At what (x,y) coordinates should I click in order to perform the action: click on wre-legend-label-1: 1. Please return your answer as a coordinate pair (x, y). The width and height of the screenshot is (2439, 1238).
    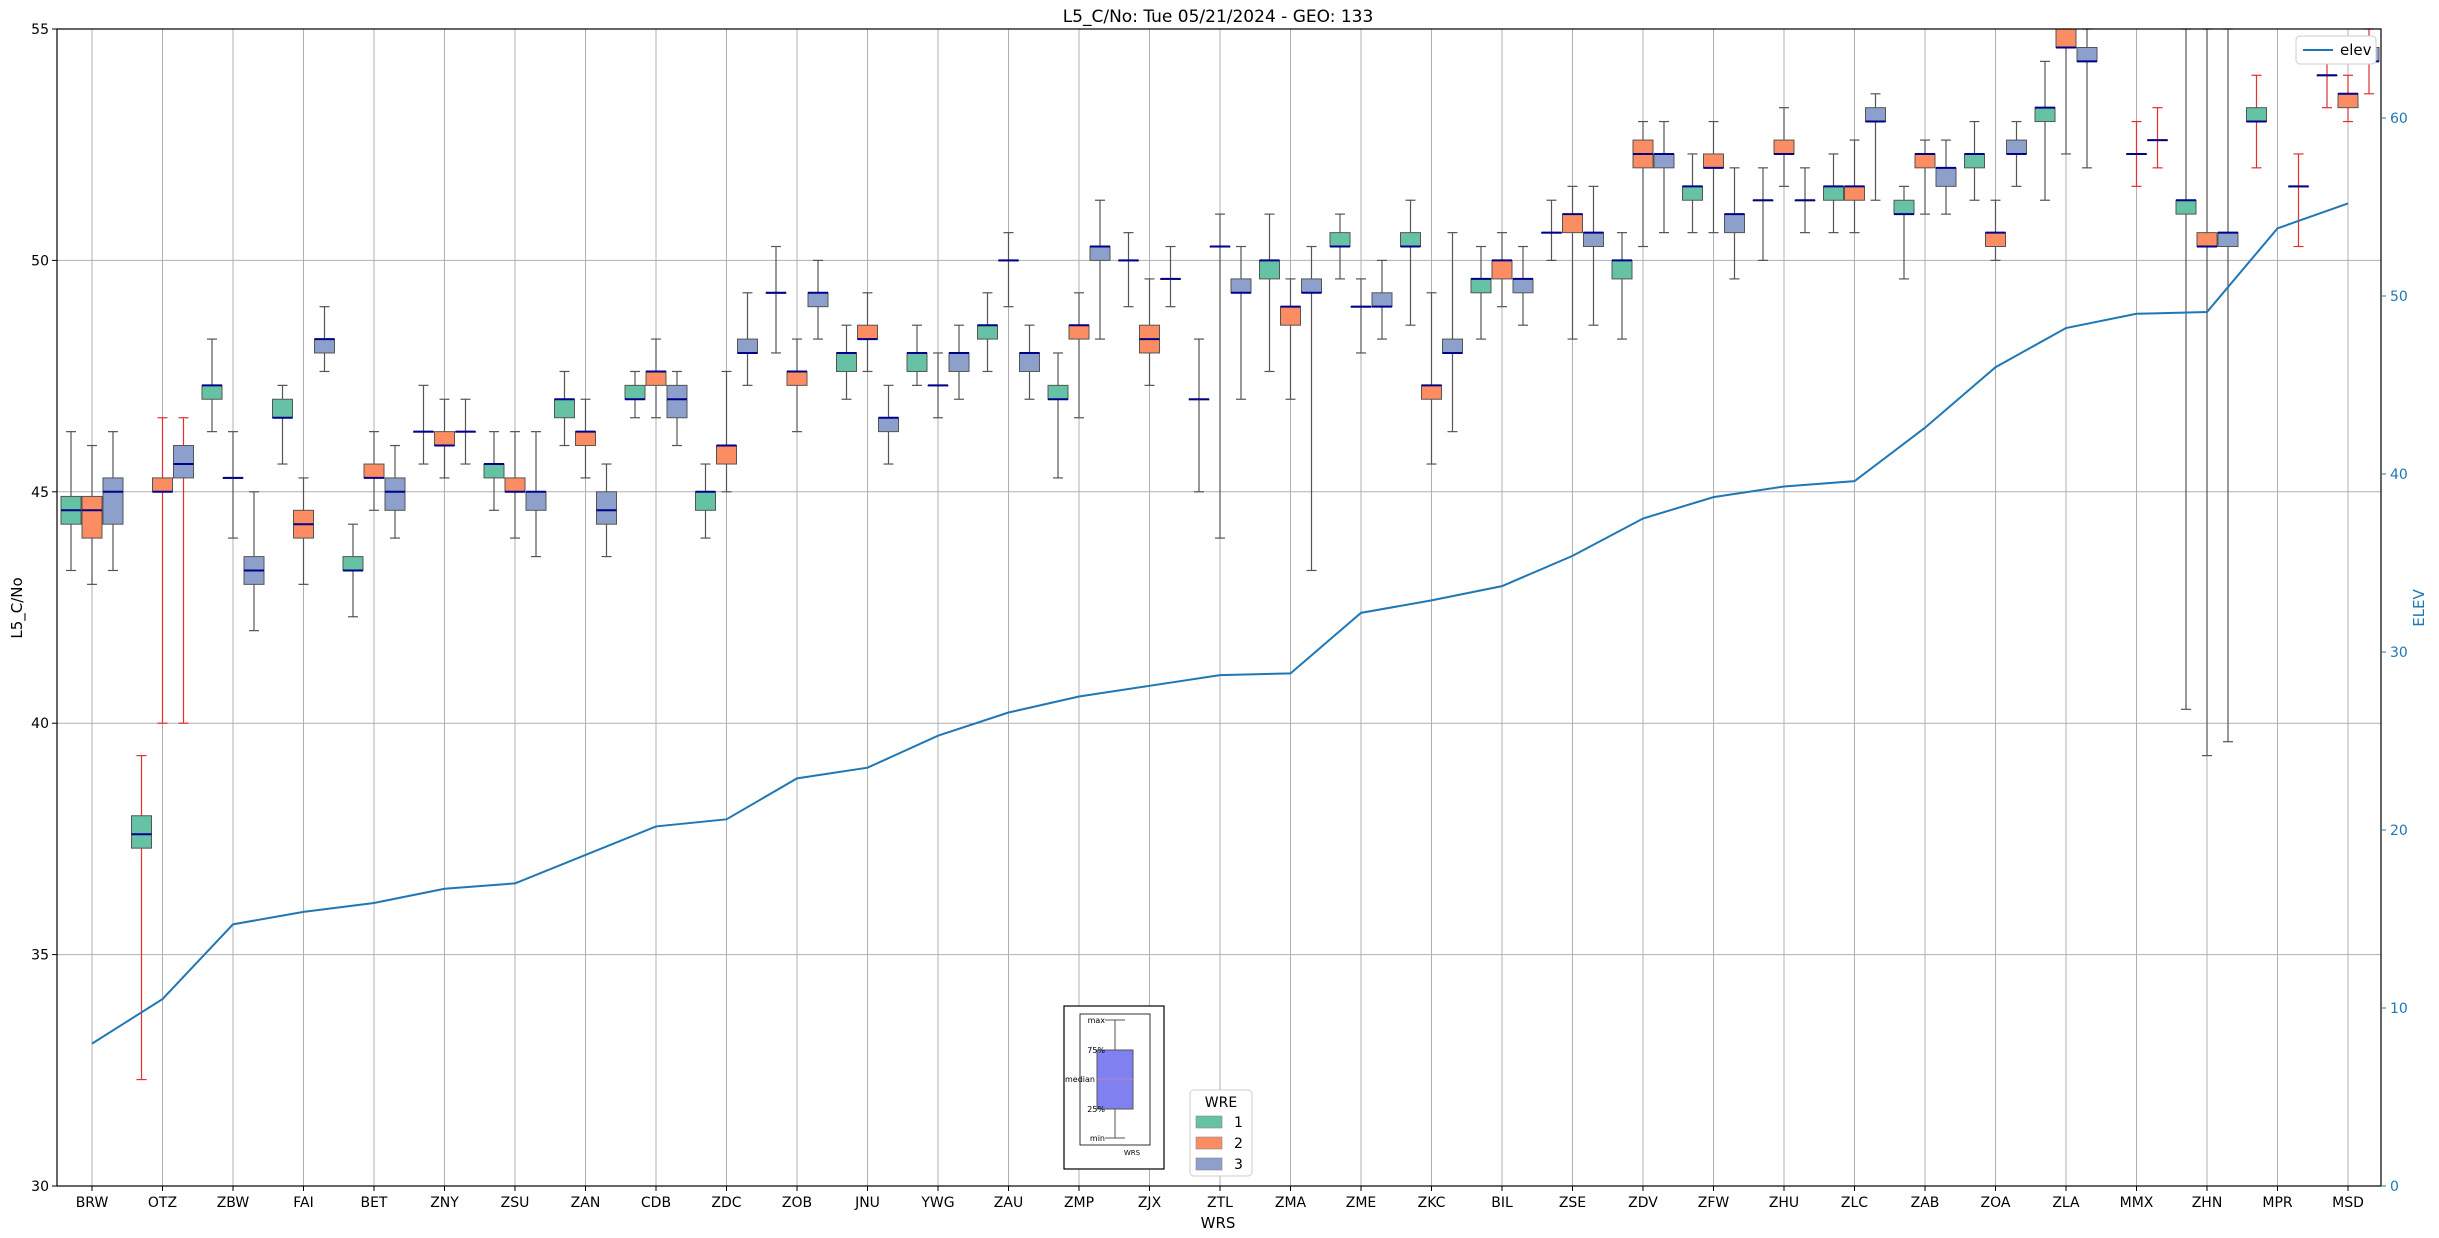
    Looking at the image, I should click on (1238, 1123).